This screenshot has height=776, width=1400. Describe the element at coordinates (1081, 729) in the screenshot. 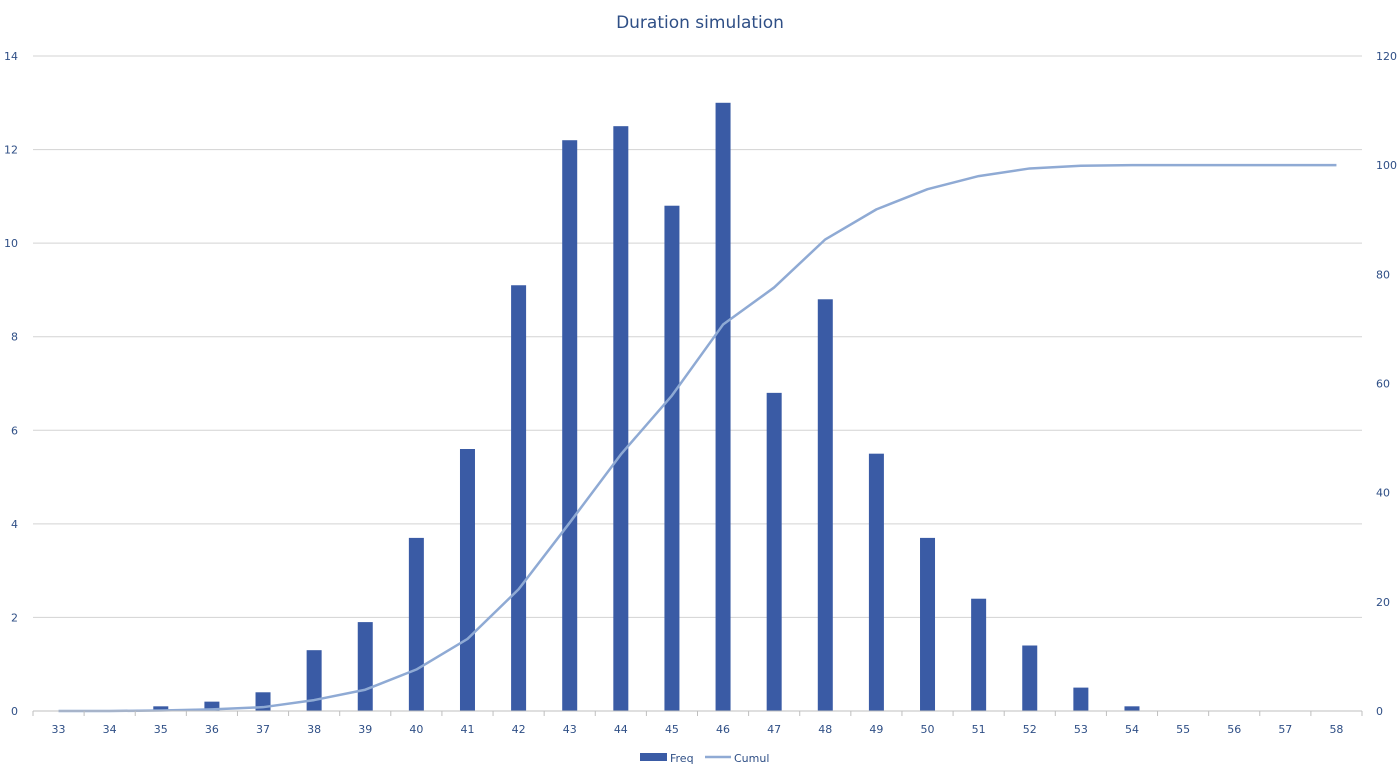

I see `x-tick-label: 53` at that location.